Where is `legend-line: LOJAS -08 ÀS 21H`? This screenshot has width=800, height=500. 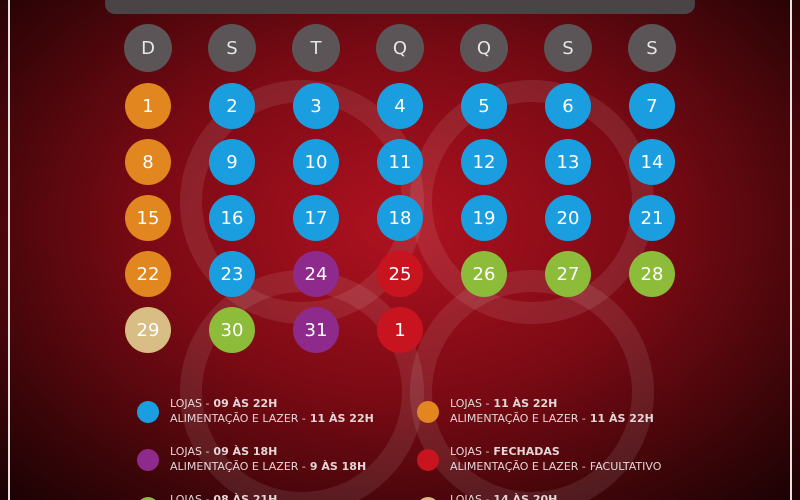
legend-line: LOJAS -08 ÀS 21H is located at coordinates (223, 496).